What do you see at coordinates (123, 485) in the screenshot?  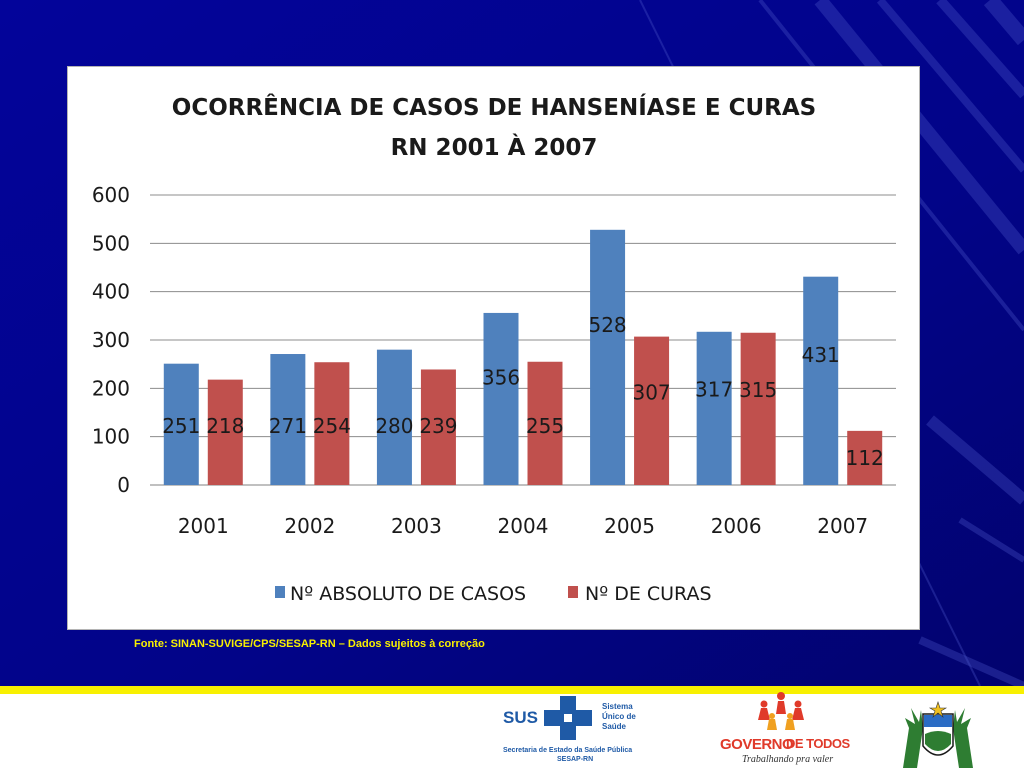 I see `y-tick-label: 0` at bounding box center [123, 485].